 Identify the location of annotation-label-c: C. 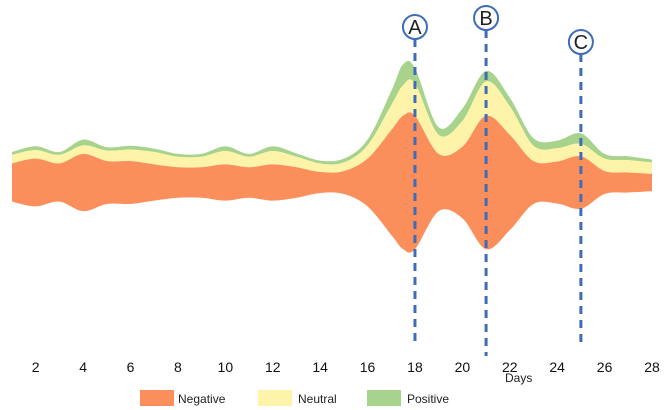
(581, 43).